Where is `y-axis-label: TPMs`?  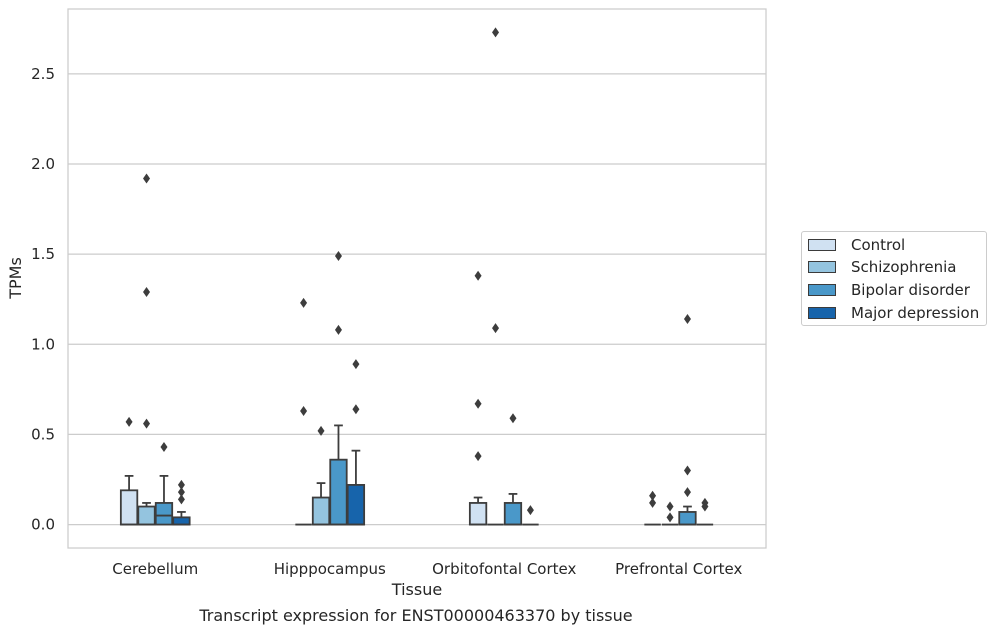
y-axis-label: TPMs is located at coordinates (15, 278).